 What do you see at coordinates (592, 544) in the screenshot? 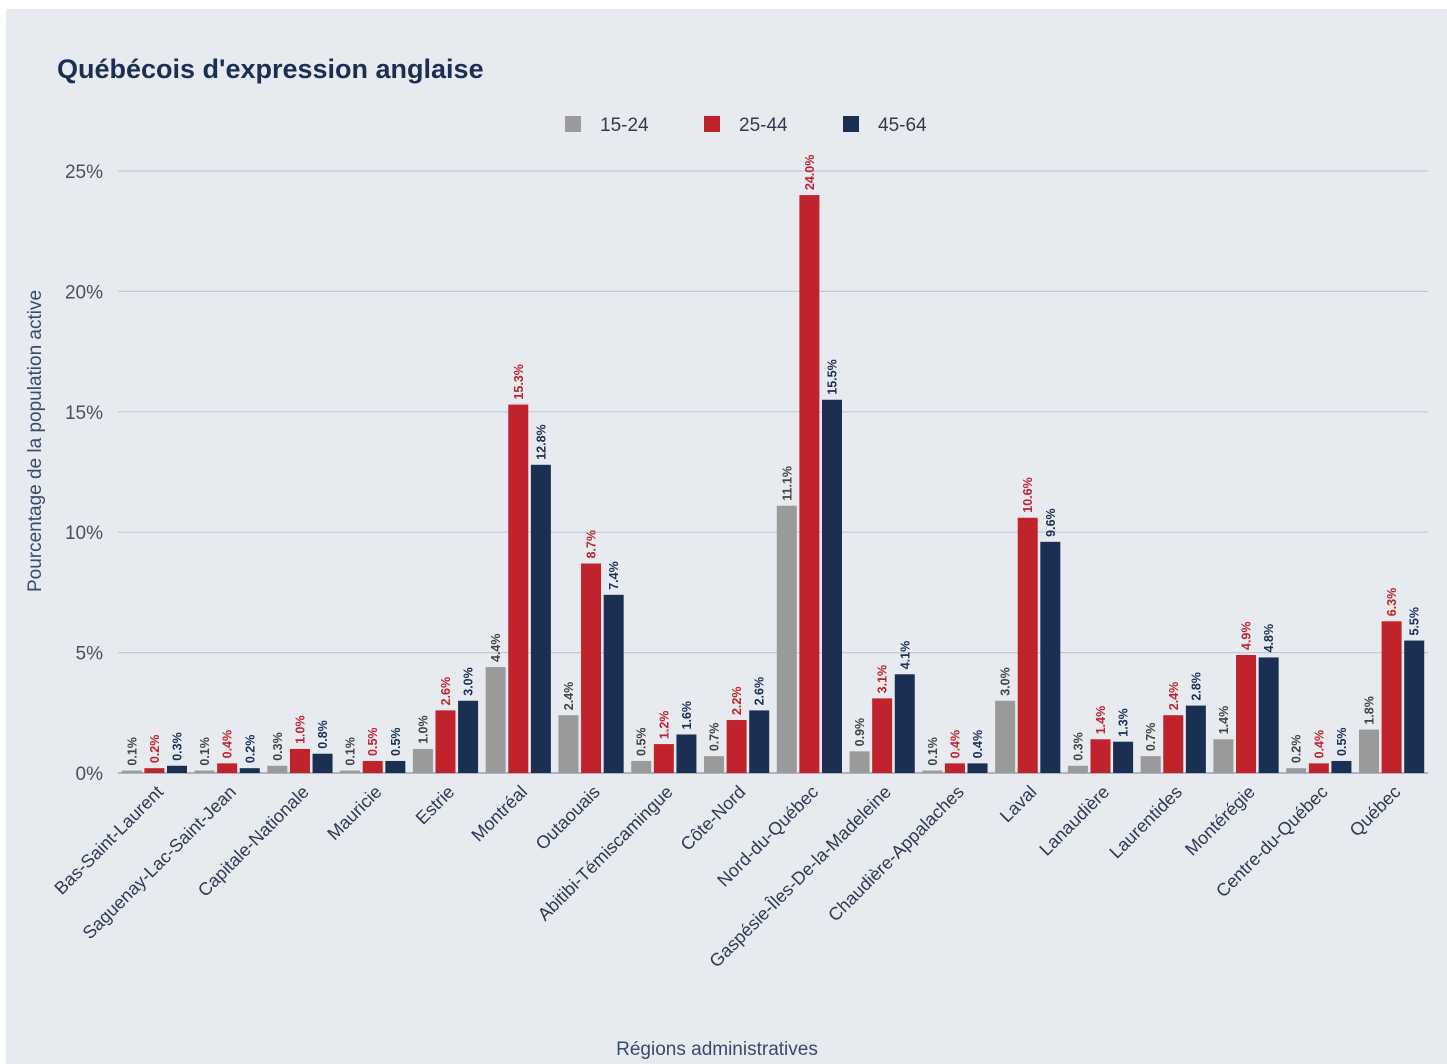
I see `data-label: 8.7%` at bounding box center [592, 544].